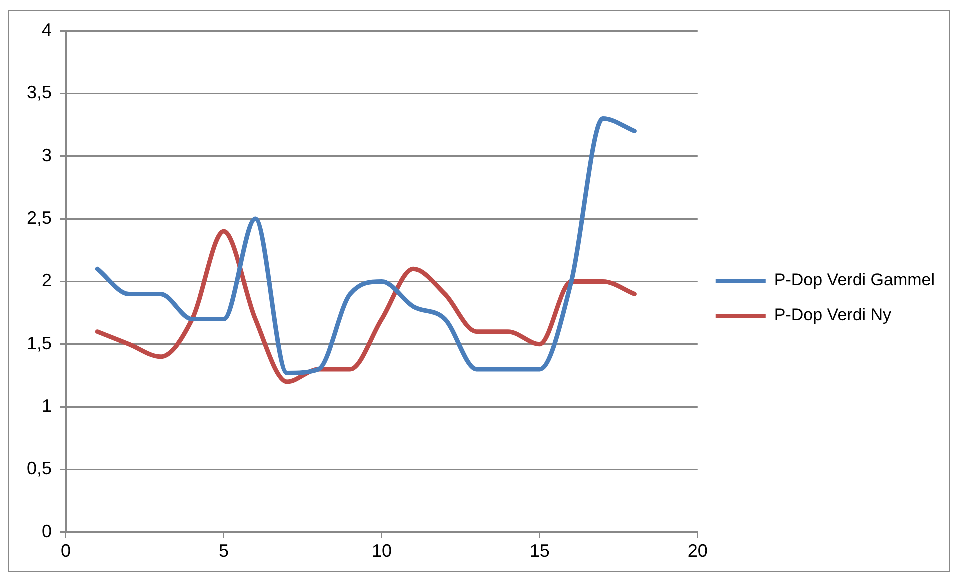 This screenshot has height=575, width=956. What do you see at coordinates (855, 280) in the screenshot?
I see `legend-label: P-Dop Verdi Gammel` at bounding box center [855, 280].